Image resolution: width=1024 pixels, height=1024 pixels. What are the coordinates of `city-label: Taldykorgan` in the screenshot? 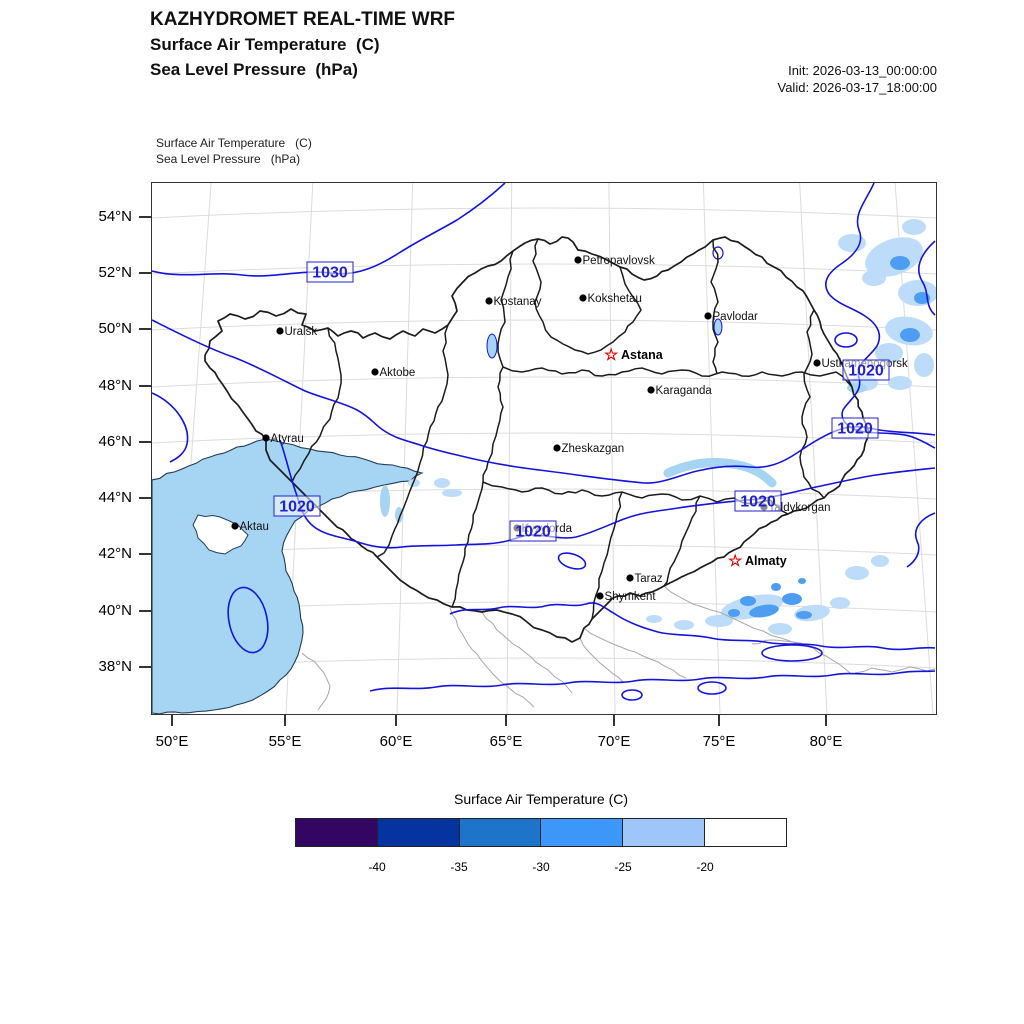 It's located at (800, 508).